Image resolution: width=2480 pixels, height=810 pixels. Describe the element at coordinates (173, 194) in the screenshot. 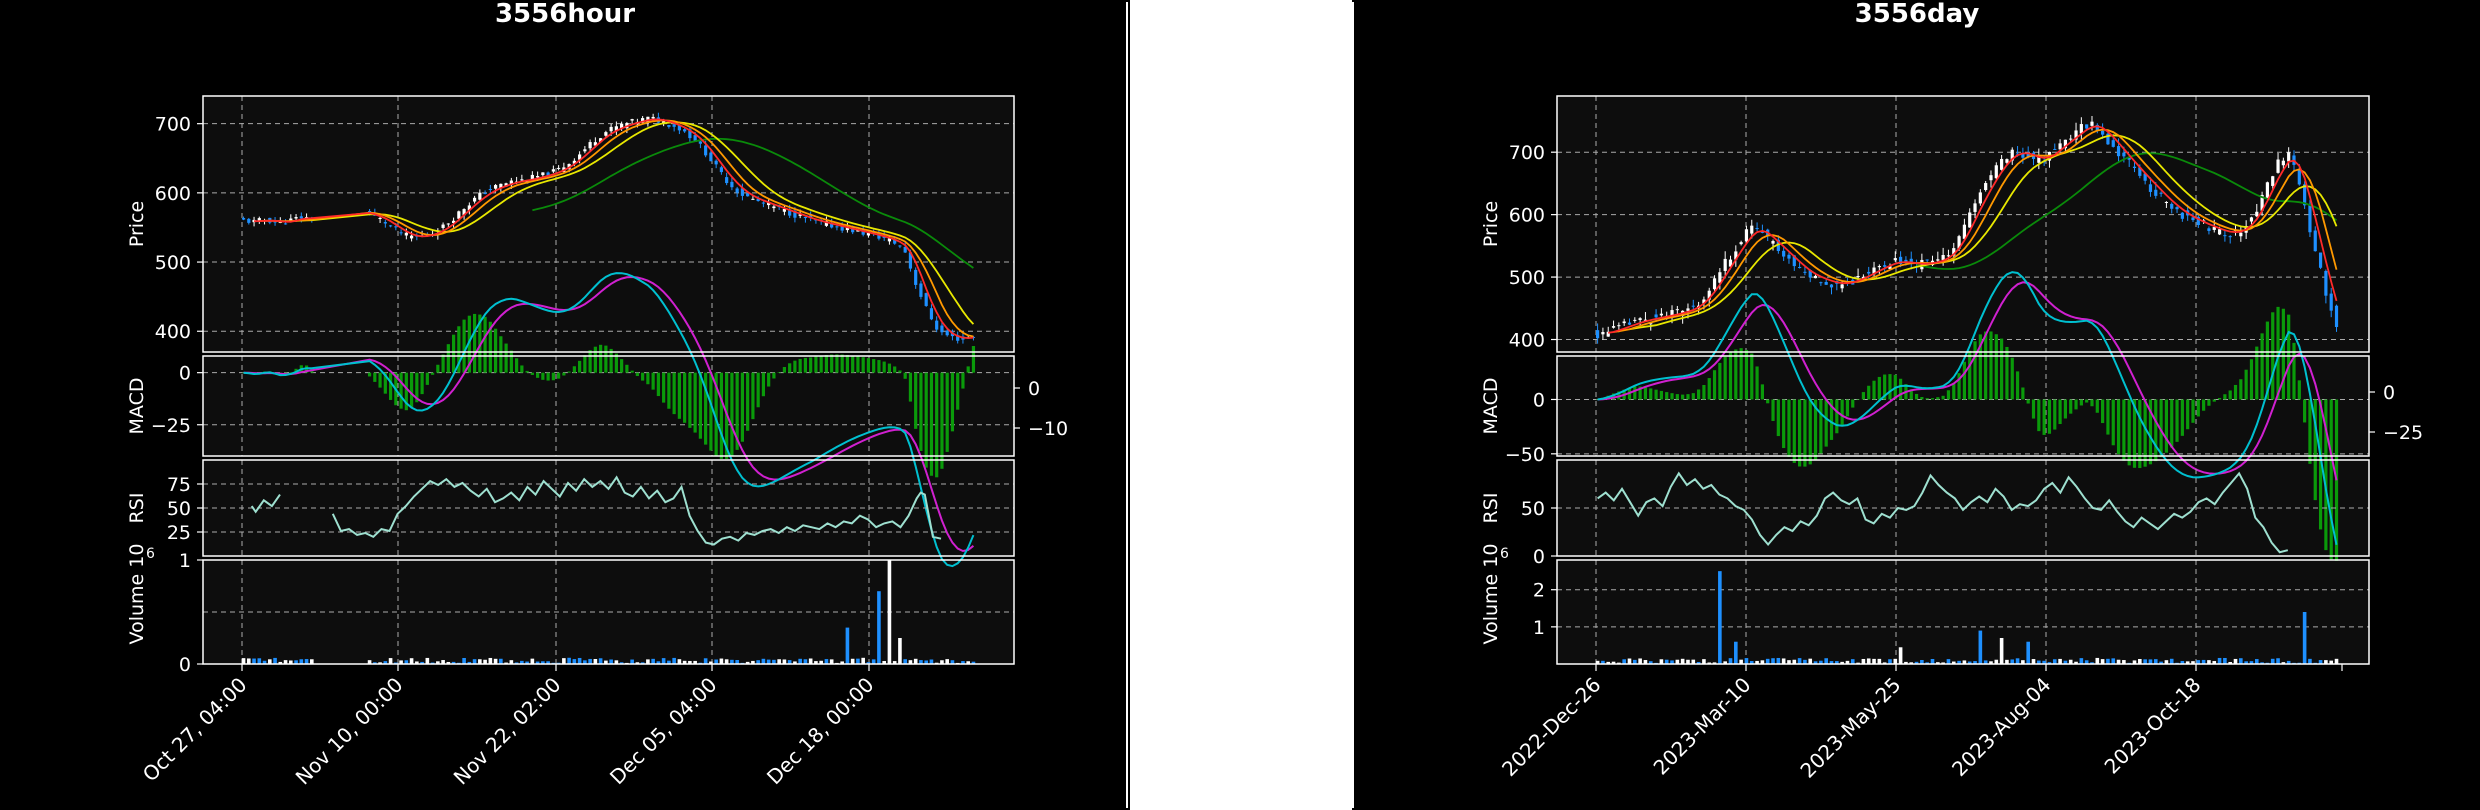

I see `y-tick-label: 600` at that location.